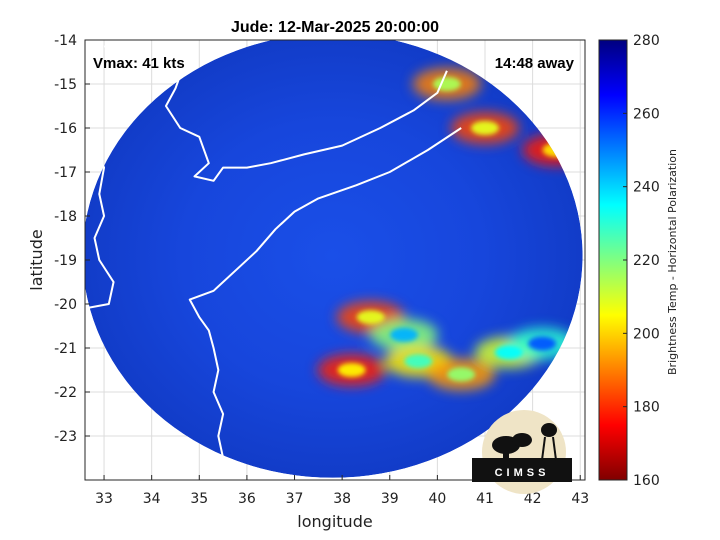  Describe the element at coordinates (72, 239) in the screenshot. I see `y-axis-ticks: -14 -15 -16 -17 -18 -19 -20 -21 -22 -23` at that location.